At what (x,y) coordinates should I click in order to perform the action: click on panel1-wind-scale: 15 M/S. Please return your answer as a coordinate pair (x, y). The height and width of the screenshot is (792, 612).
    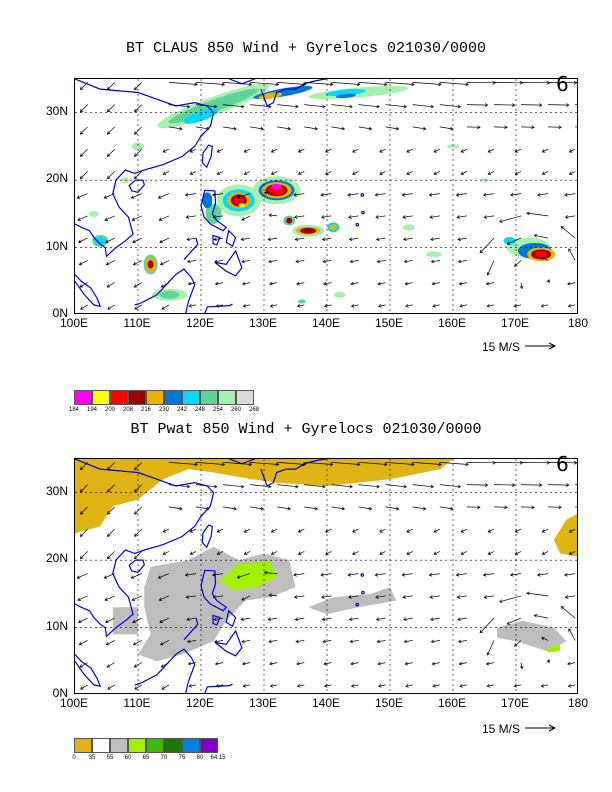
    Looking at the image, I should click on (520, 347).